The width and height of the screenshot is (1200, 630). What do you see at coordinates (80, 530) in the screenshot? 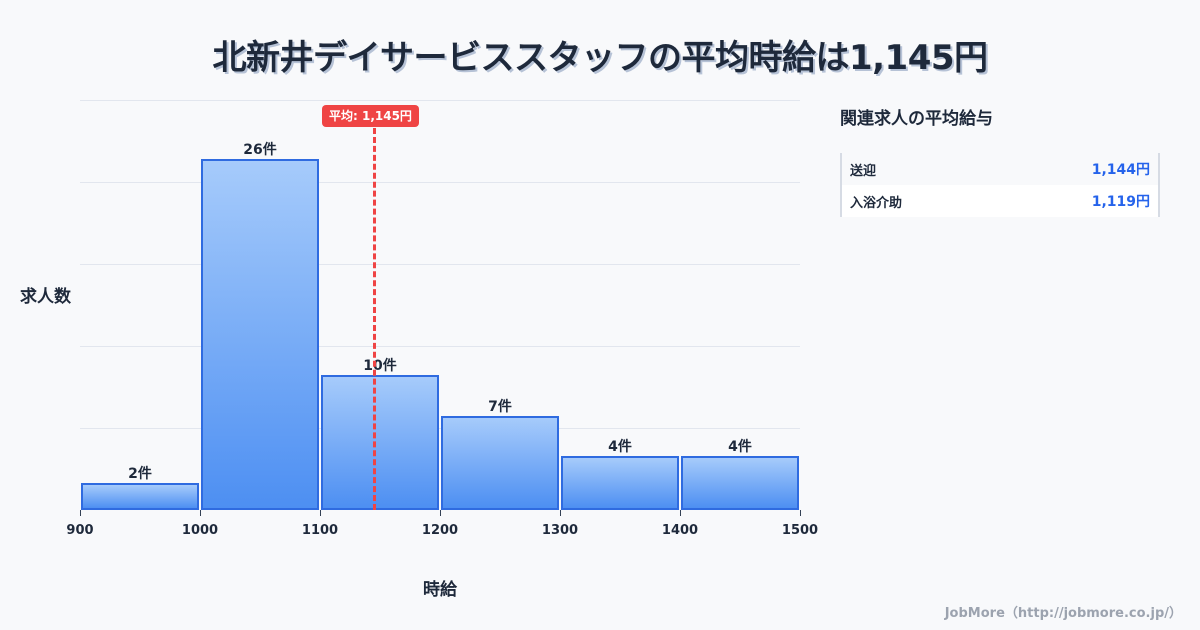
I see `x-tick-label: 900` at bounding box center [80, 530].